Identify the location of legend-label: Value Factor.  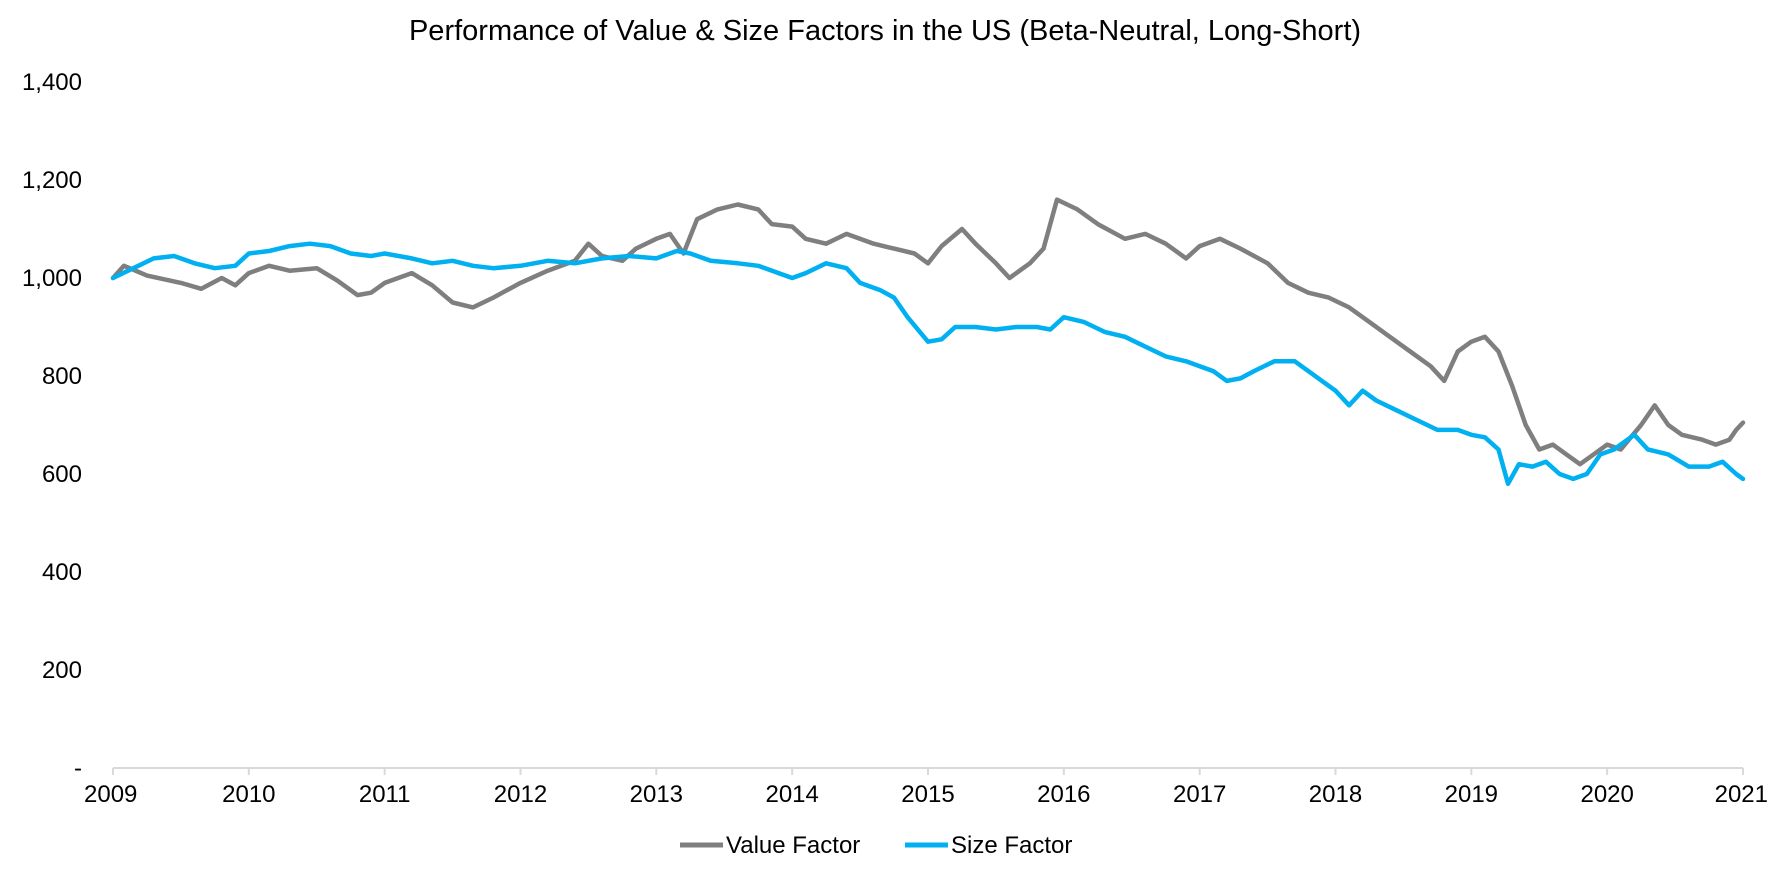
(793, 845).